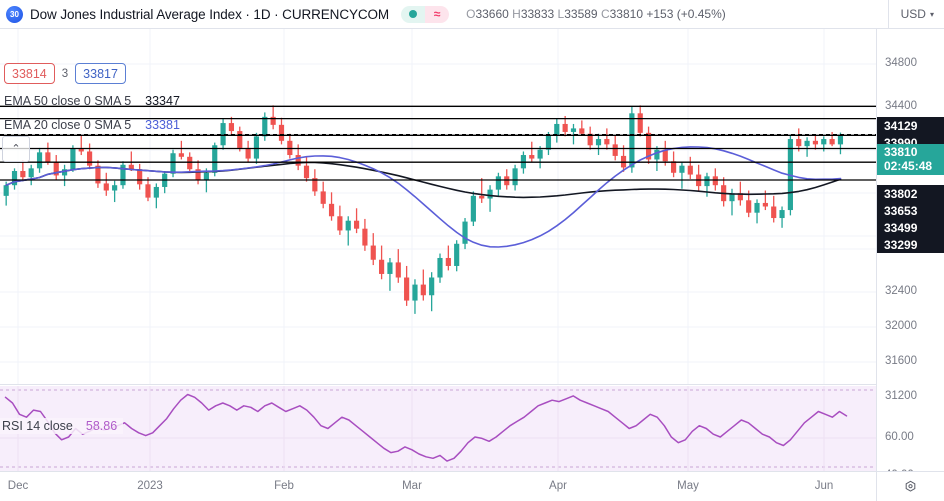 This screenshot has height=501, width=944. Describe the element at coordinates (901, 106) in the screenshot. I see `price-tick-label: 34400` at that location.